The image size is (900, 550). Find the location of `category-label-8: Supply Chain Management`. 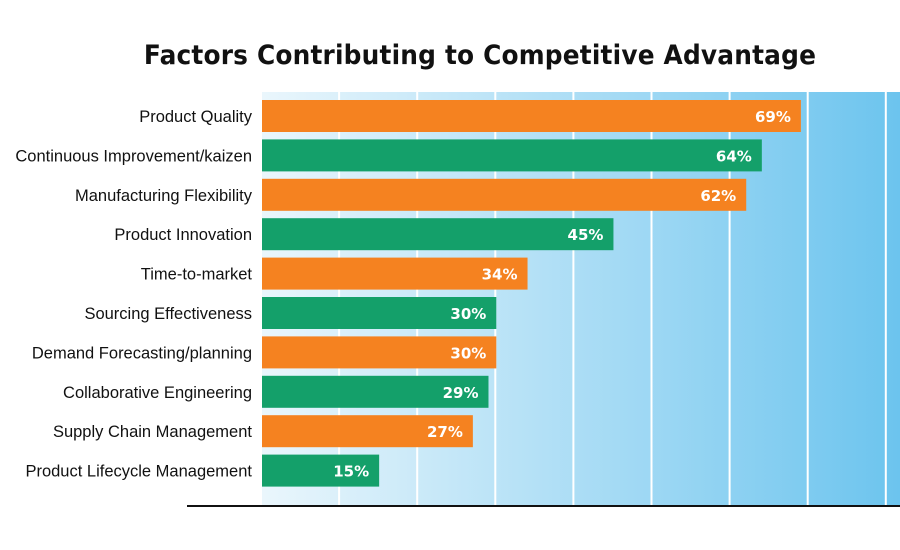

category-label-8: Supply Chain Management is located at coordinates (152, 432).